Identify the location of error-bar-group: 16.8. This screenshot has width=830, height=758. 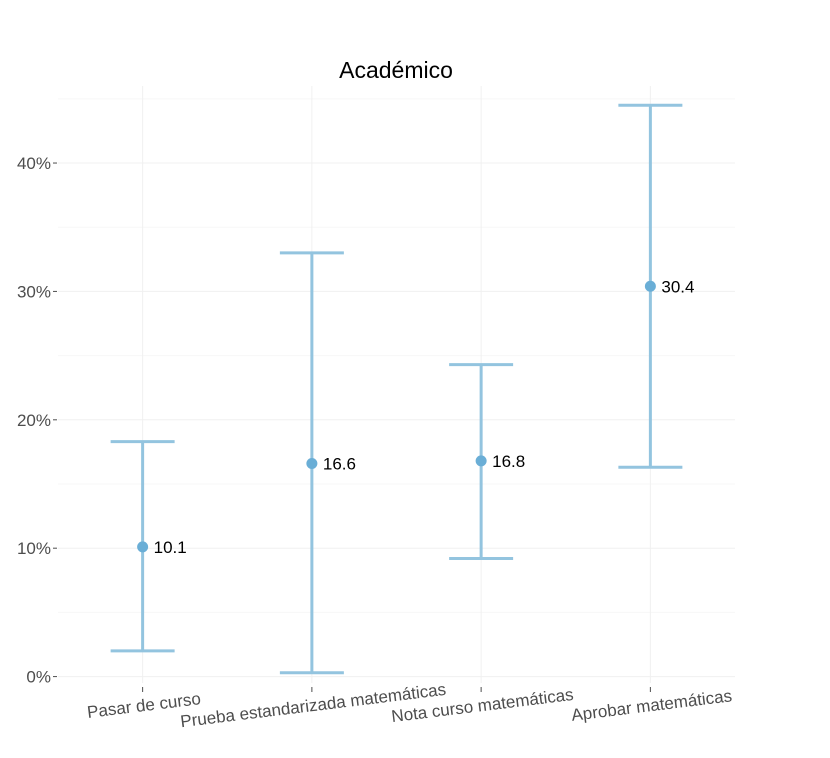
(487, 461).